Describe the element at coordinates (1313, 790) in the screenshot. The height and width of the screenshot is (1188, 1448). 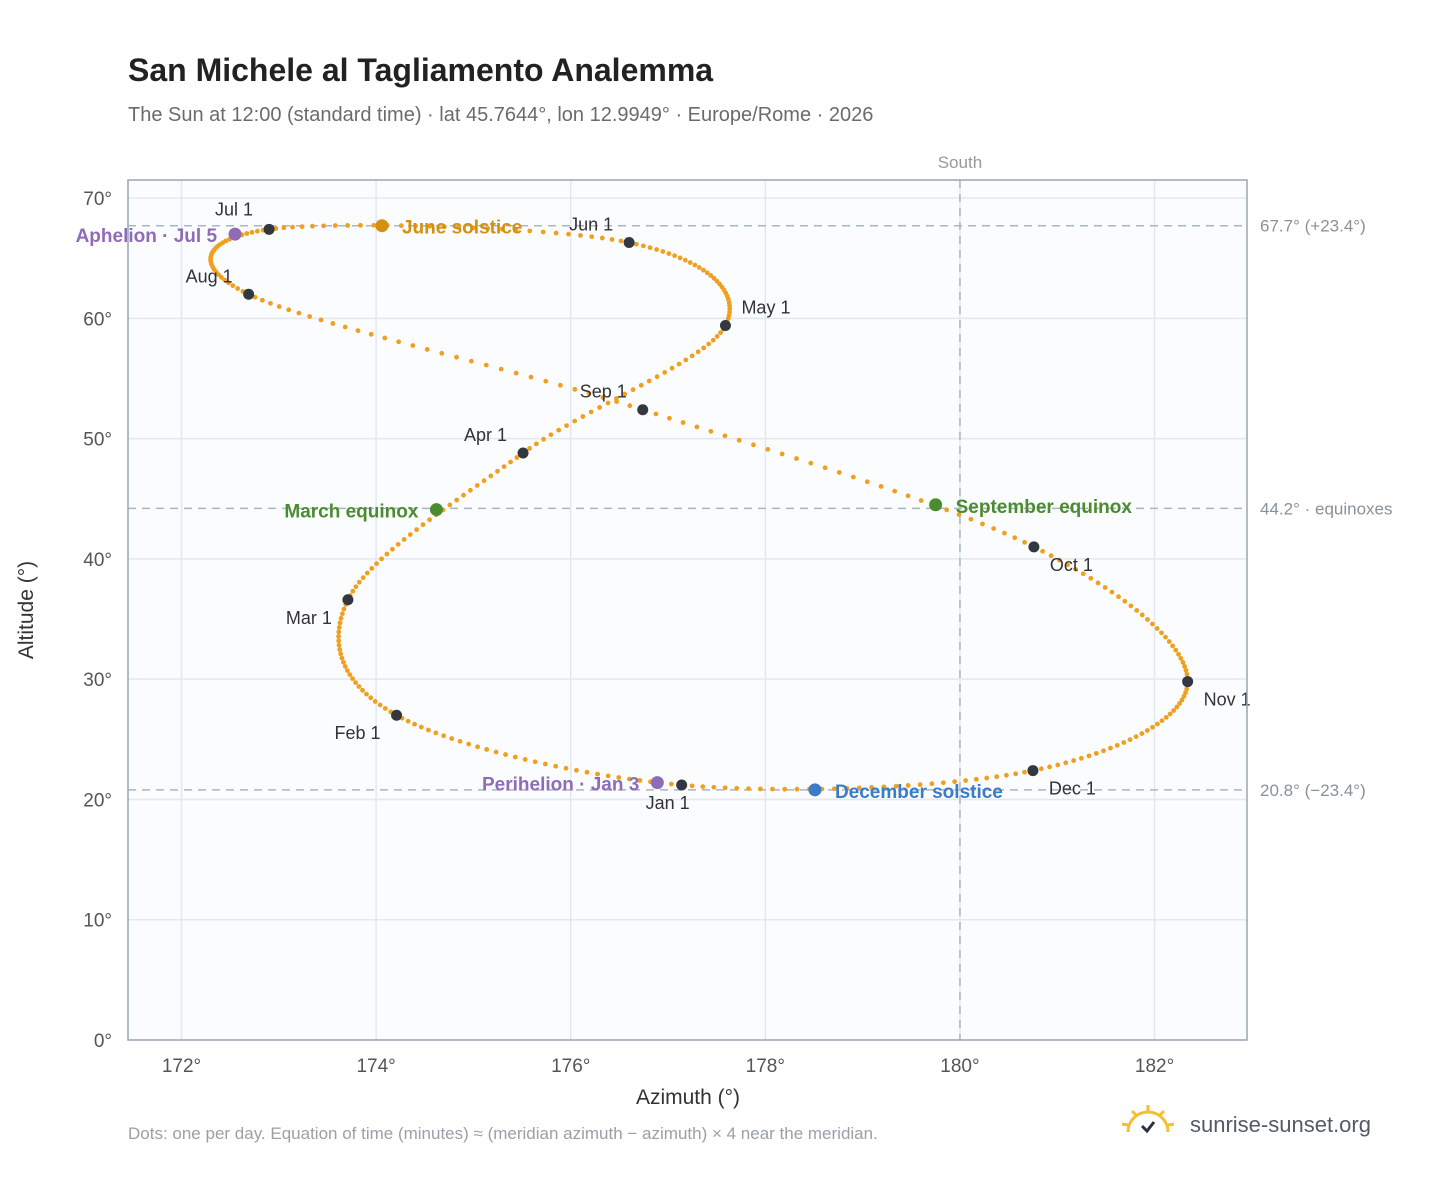
I see `reference-line-label: 20.8° (−23.4°)` at that location.